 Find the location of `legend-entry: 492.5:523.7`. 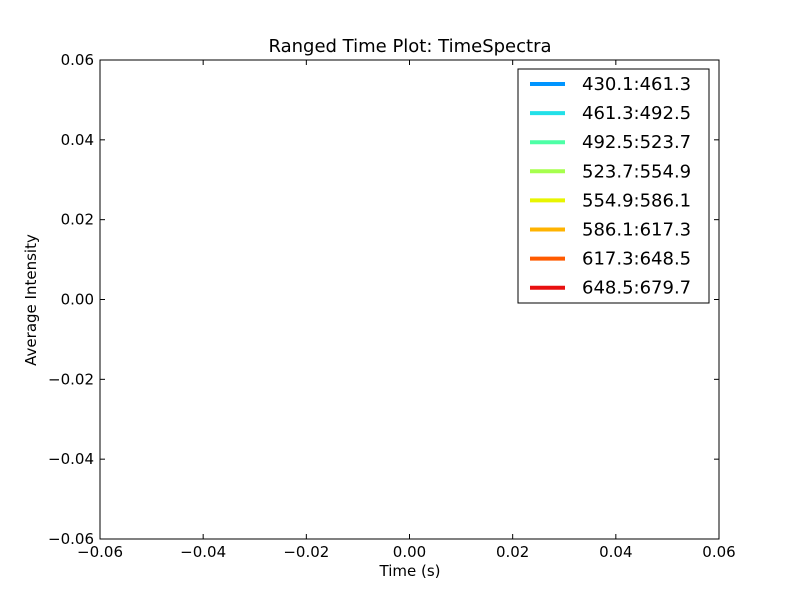

legend-entry: 492.5:523.7 is located at coordinates (610, 142).